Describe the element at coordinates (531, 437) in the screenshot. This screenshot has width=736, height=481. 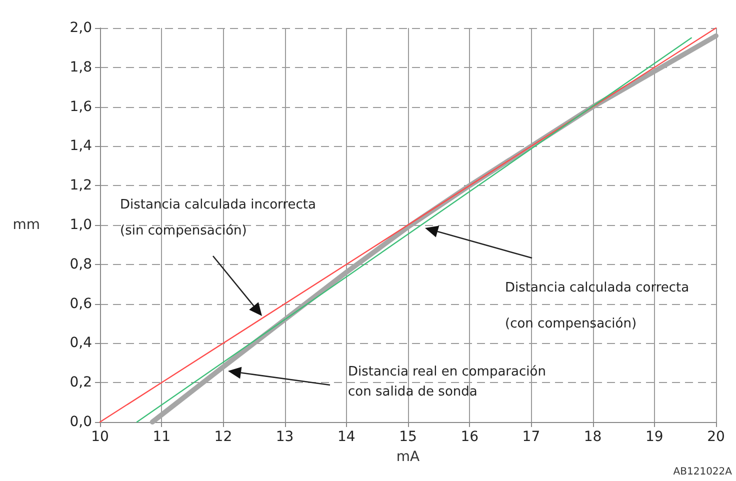
I see `x-tick-label: 17` at that location.